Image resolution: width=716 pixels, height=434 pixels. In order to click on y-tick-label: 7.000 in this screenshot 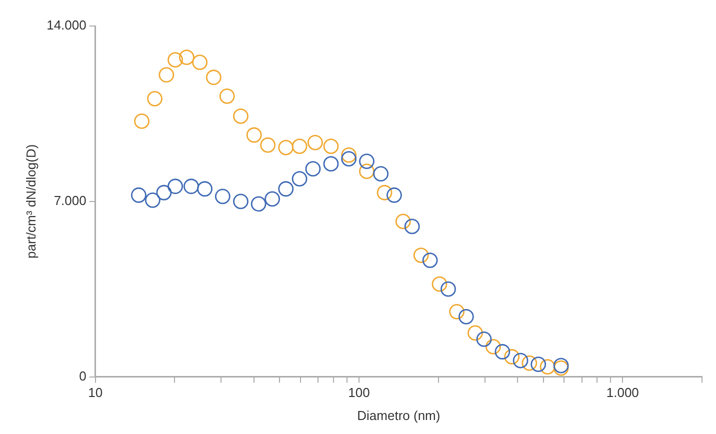, I will do `click(70, 200)`.